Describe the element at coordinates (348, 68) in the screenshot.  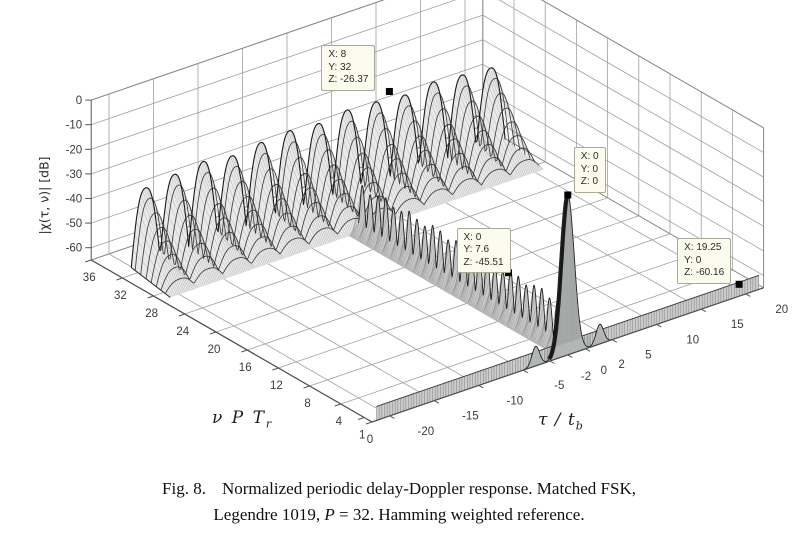
I see `datatip: X: 8 Y: 32 Z: -26.37` at that location.